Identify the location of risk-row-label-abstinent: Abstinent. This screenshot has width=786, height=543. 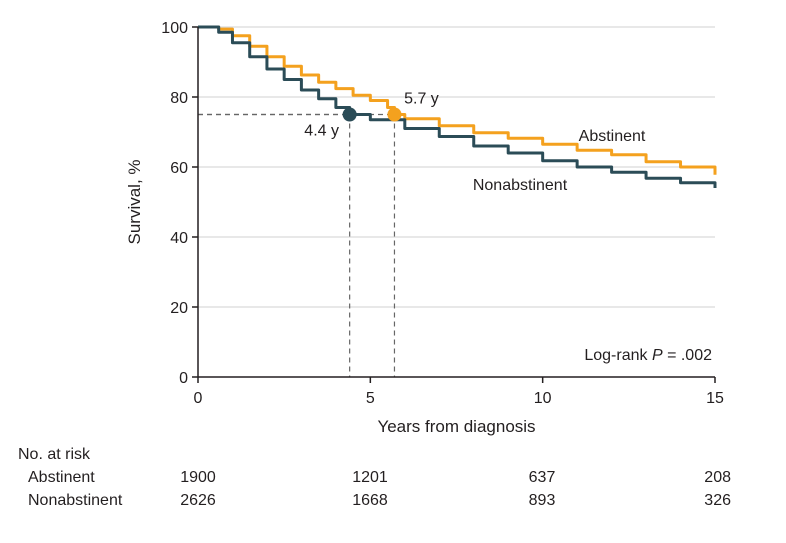
(61, 477).